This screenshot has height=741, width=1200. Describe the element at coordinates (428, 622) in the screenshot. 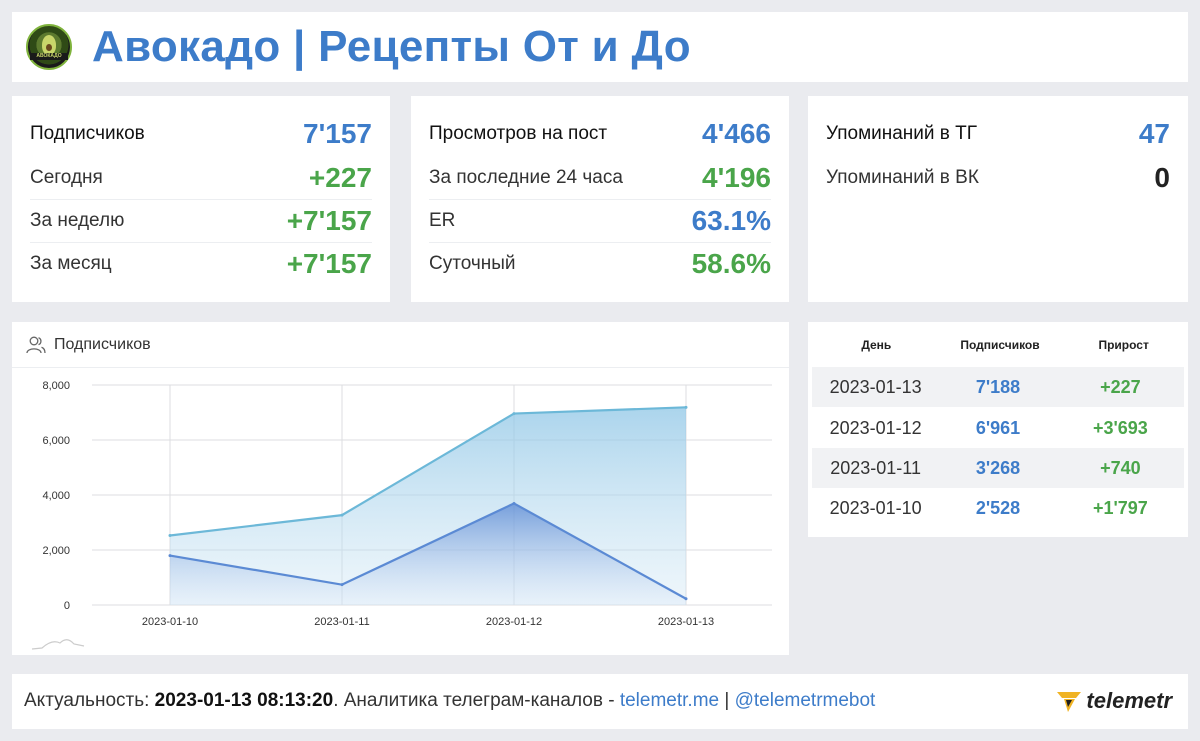

I see `x-axis-ticks: 2023-01-10 2023-01-11 2023-01-12 2023-01-13` at that location.